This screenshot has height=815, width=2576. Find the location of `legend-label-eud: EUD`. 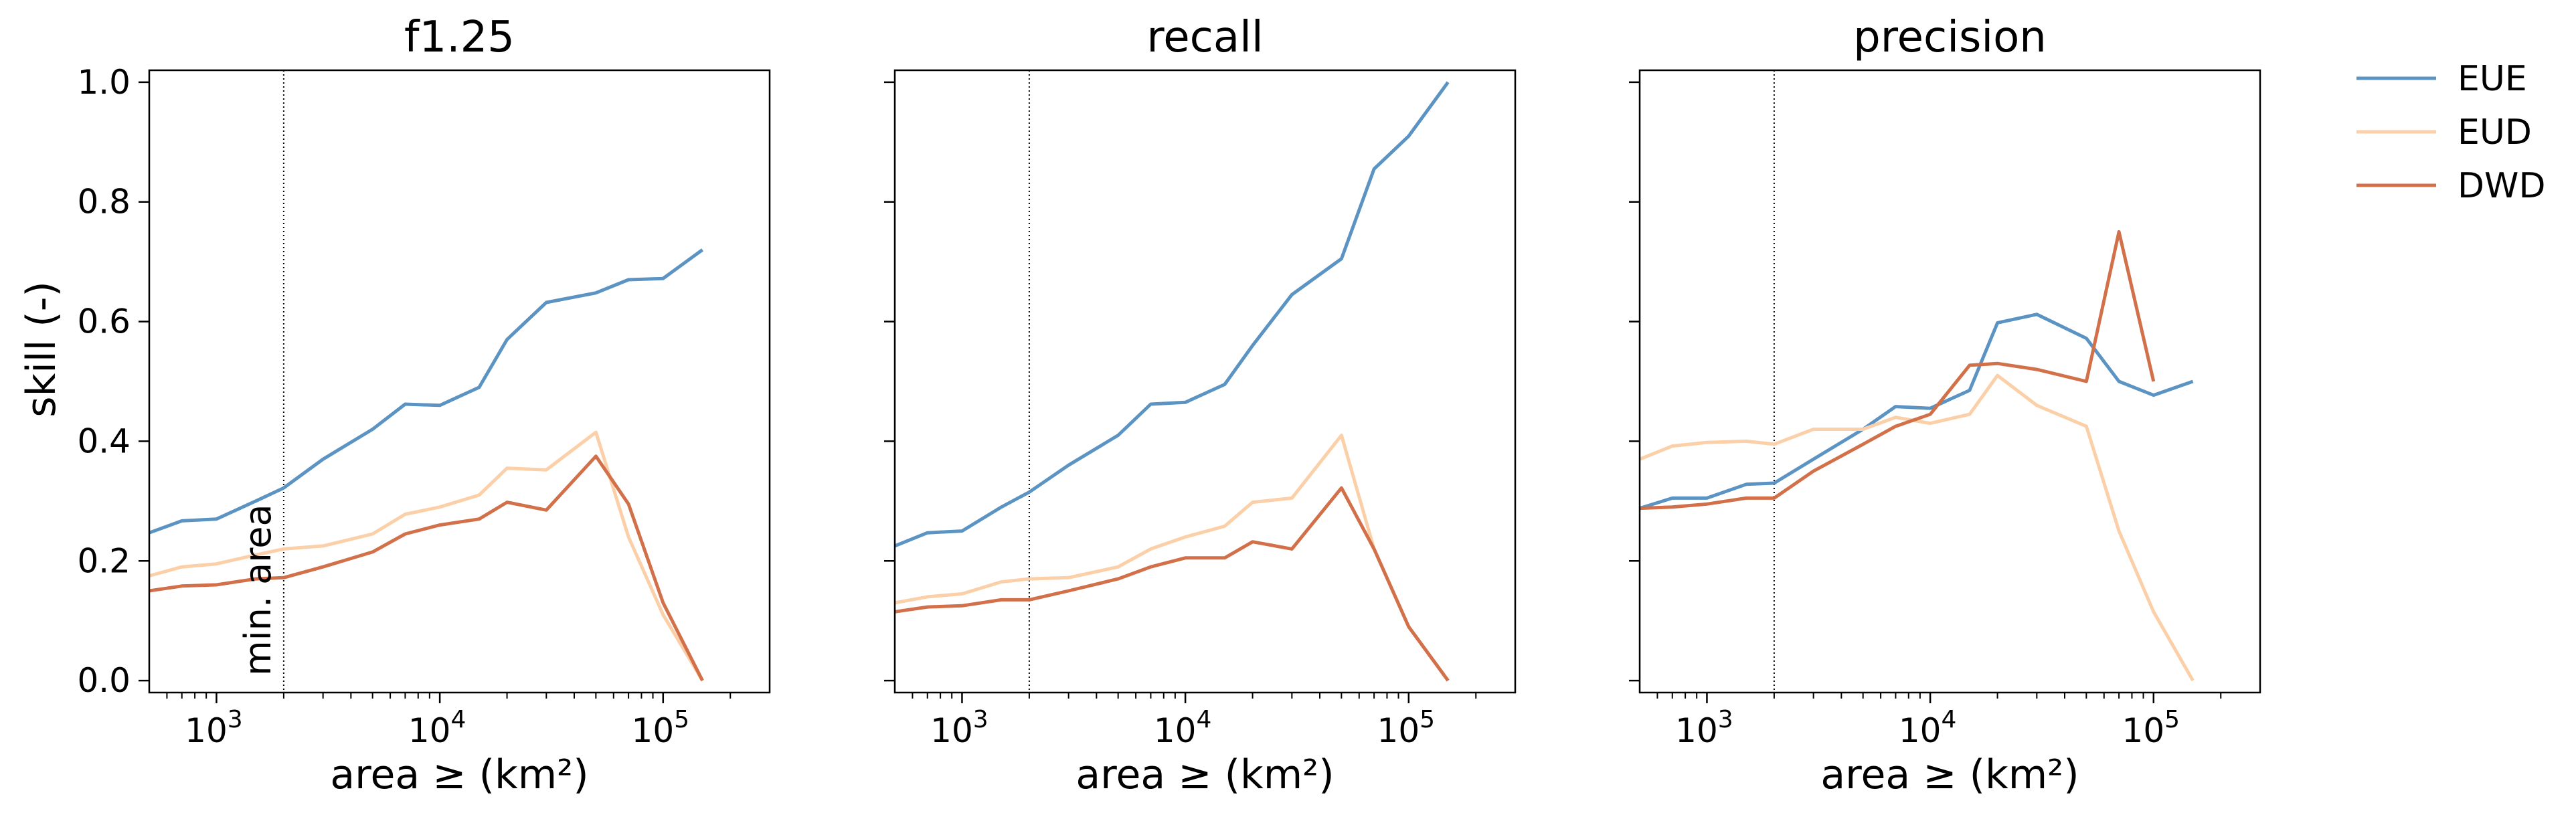

legend-label-eud: EUD is located at coordinates (2495, 132).